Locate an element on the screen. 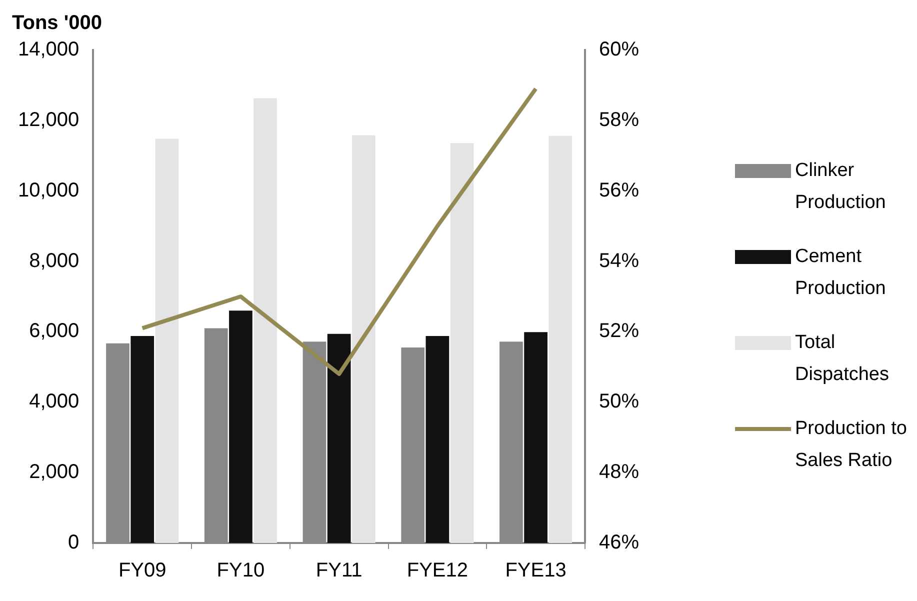 This screenshot has height=601, width=917. legend-label: Total Dispatches is located at coordinates (842, 359).